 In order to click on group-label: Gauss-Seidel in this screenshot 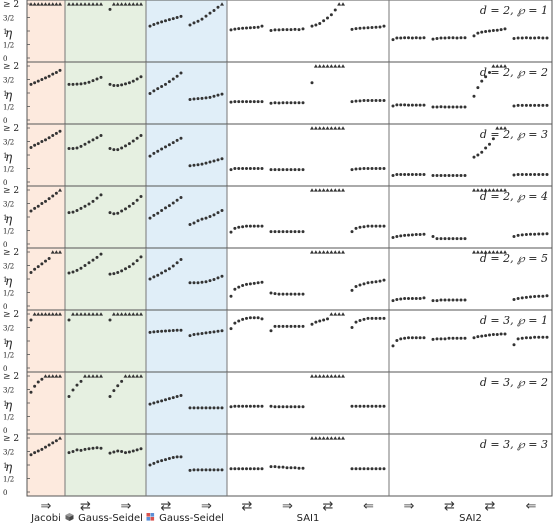, I will do `click(110, 518)`.